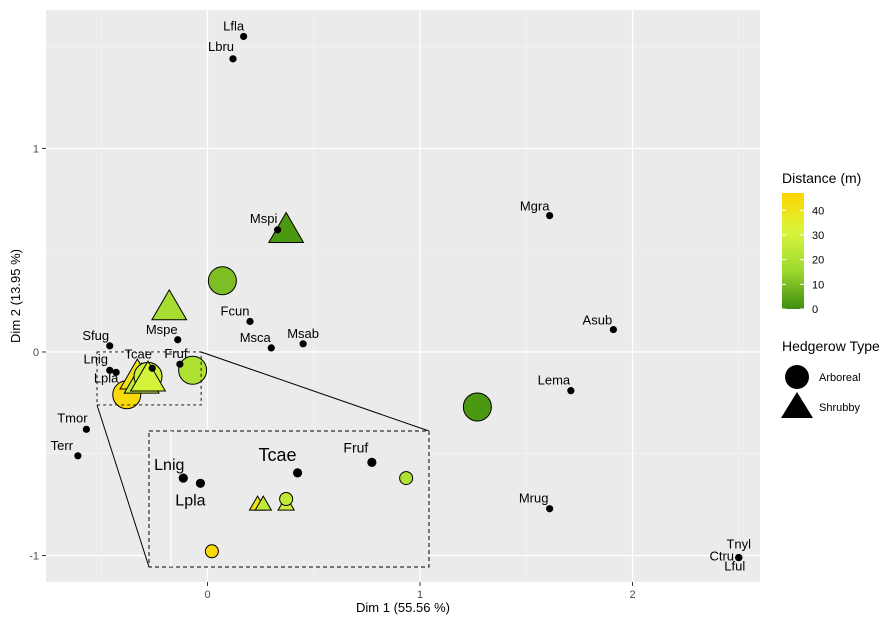 This screenshot has height=626, width=893. What do you see at coordinates (839, 408) in the screenshot?
I see `legend-item-label: Shrubby` at bounding box center [839, 408].